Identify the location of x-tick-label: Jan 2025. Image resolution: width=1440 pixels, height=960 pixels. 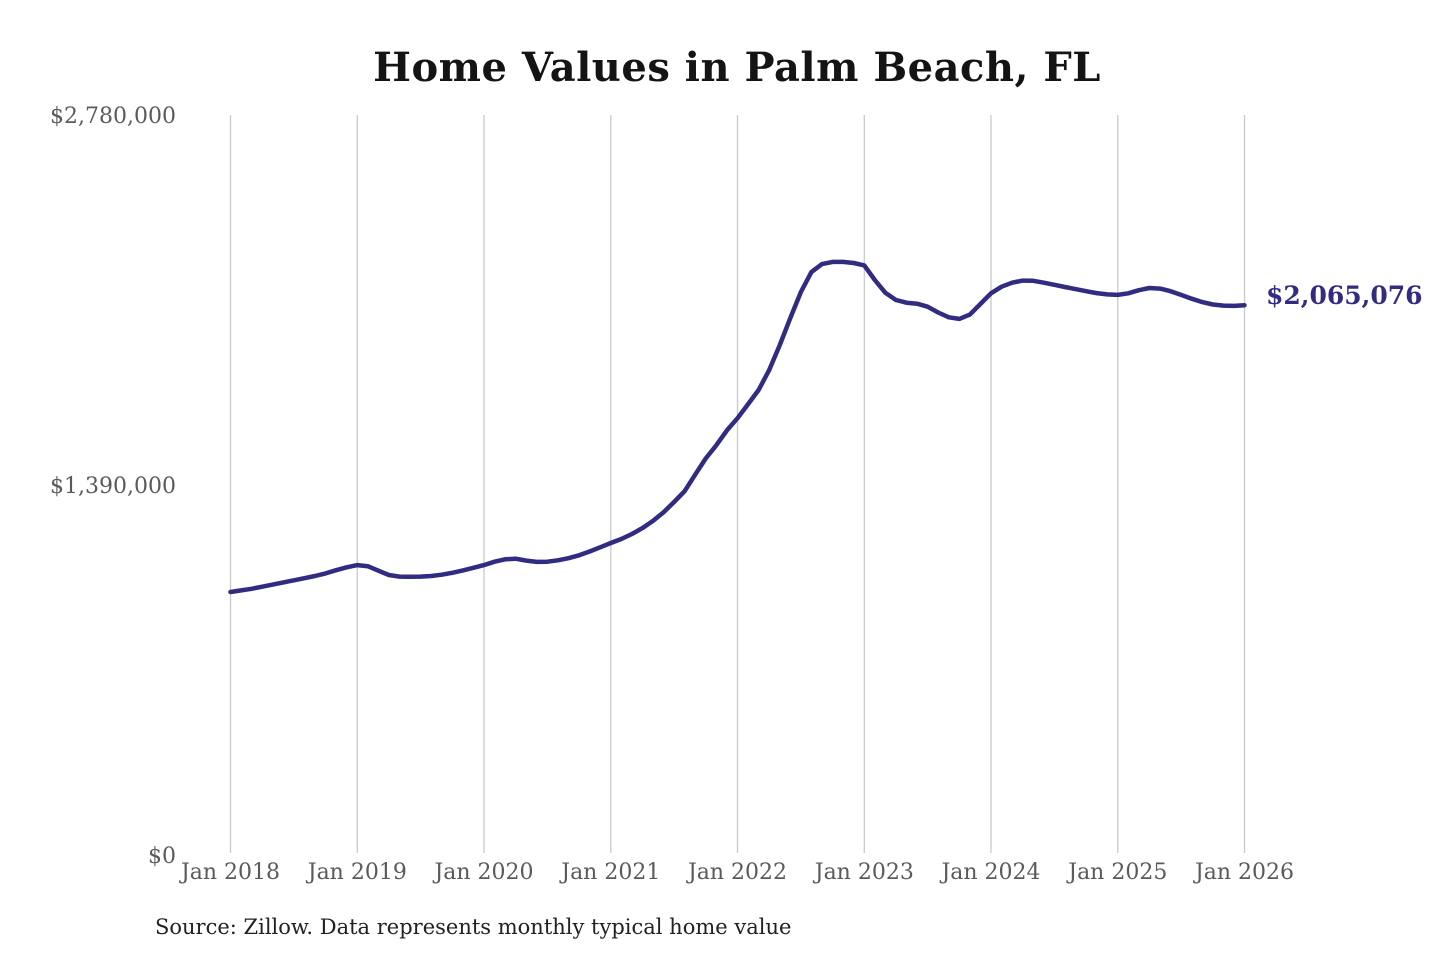
(1116, 872).